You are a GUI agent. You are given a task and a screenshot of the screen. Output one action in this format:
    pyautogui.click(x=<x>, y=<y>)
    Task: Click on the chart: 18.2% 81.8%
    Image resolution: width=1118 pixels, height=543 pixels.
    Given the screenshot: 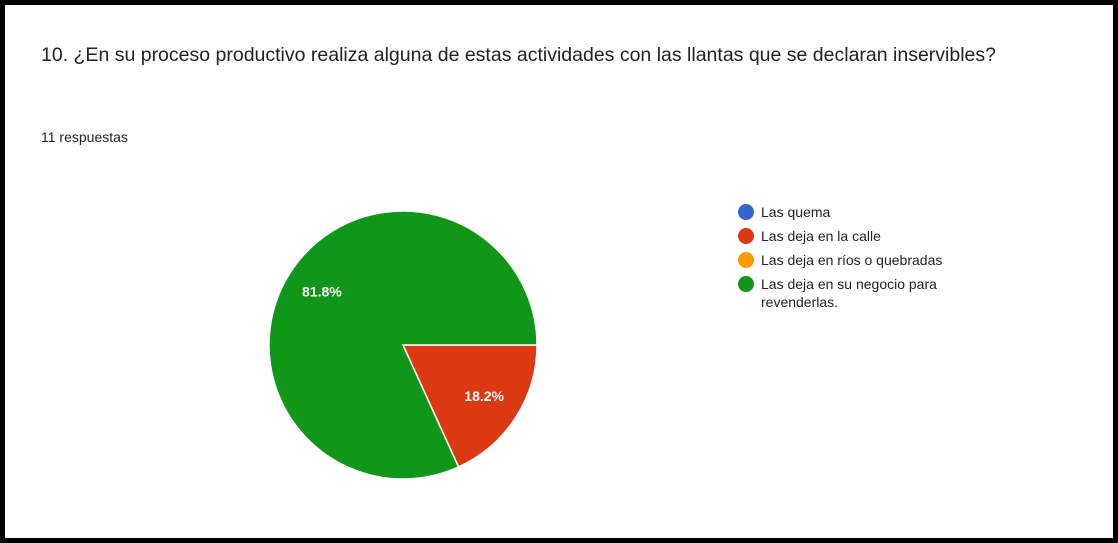 What is the action you would take?
    pyautogui.click(x=403, y=345)
    